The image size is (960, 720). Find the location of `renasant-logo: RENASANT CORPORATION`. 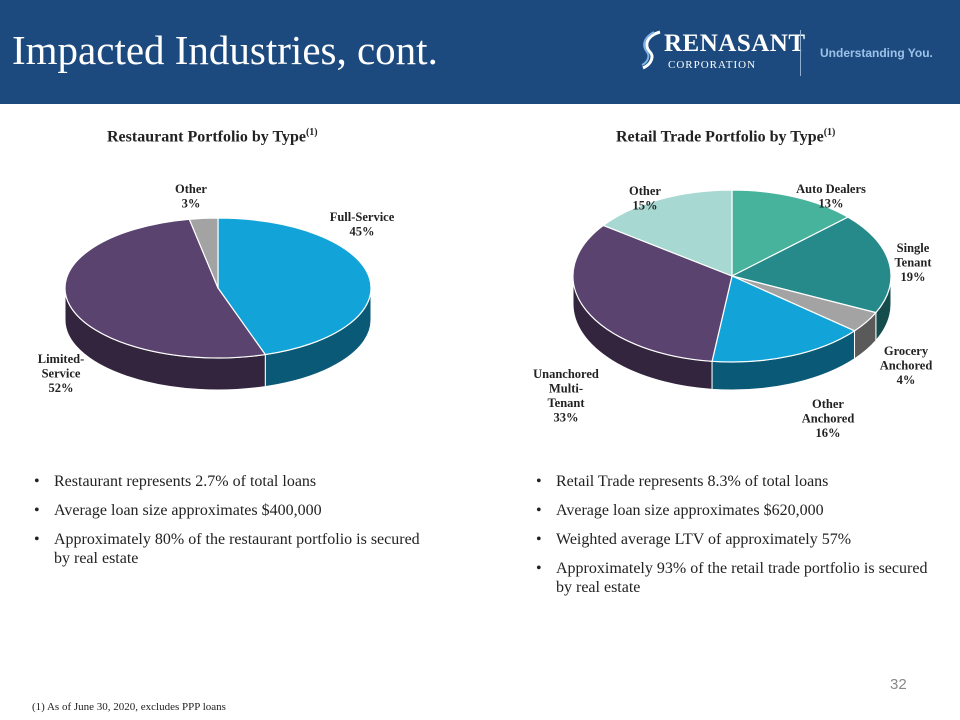

renasant-logo: RENASANT CORPORATION is located at coordinates (722, 51).